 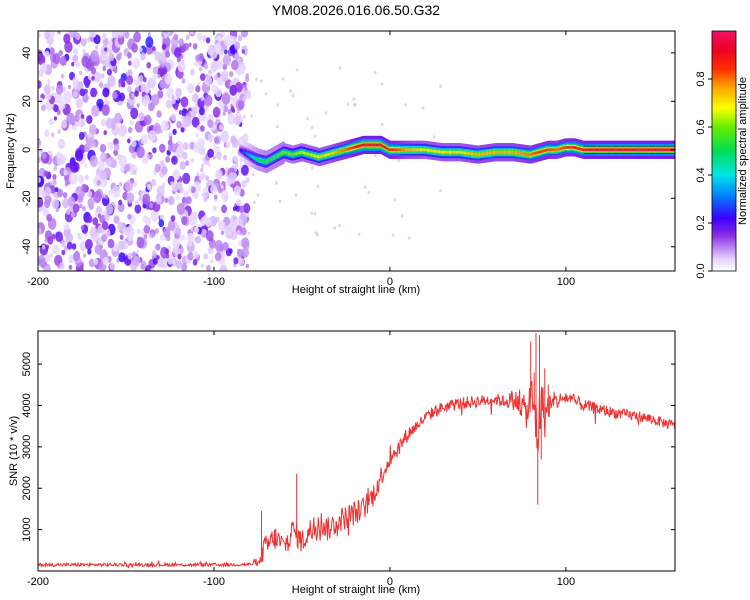 I want to click on colorbar-tick-label: 0.4, so click(x=701, y=174).